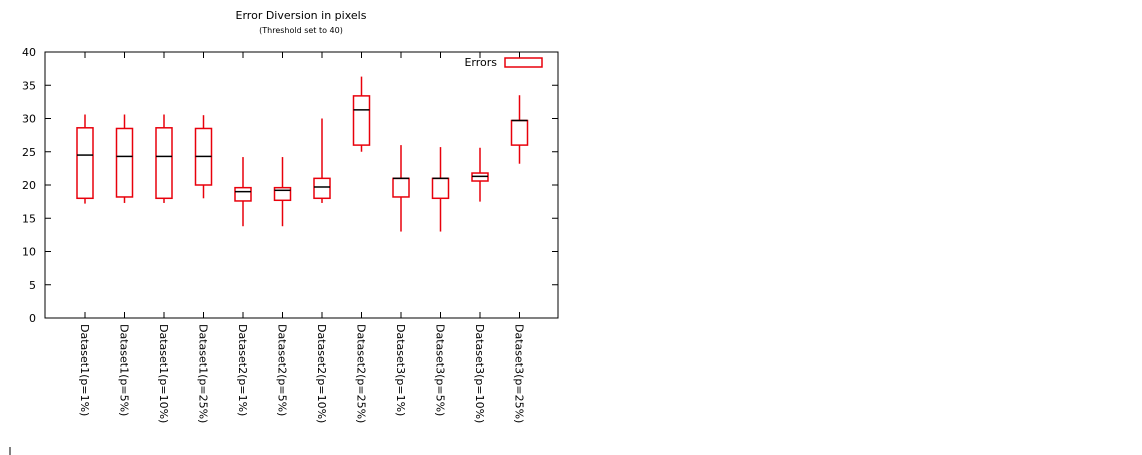 This screenshot has width=1142, height=455. What do you see at coordinates (163, 373) in the screenshot?
I see `x-tick-label: Dataset1(p=10%)` at bounding box center [163, 373].